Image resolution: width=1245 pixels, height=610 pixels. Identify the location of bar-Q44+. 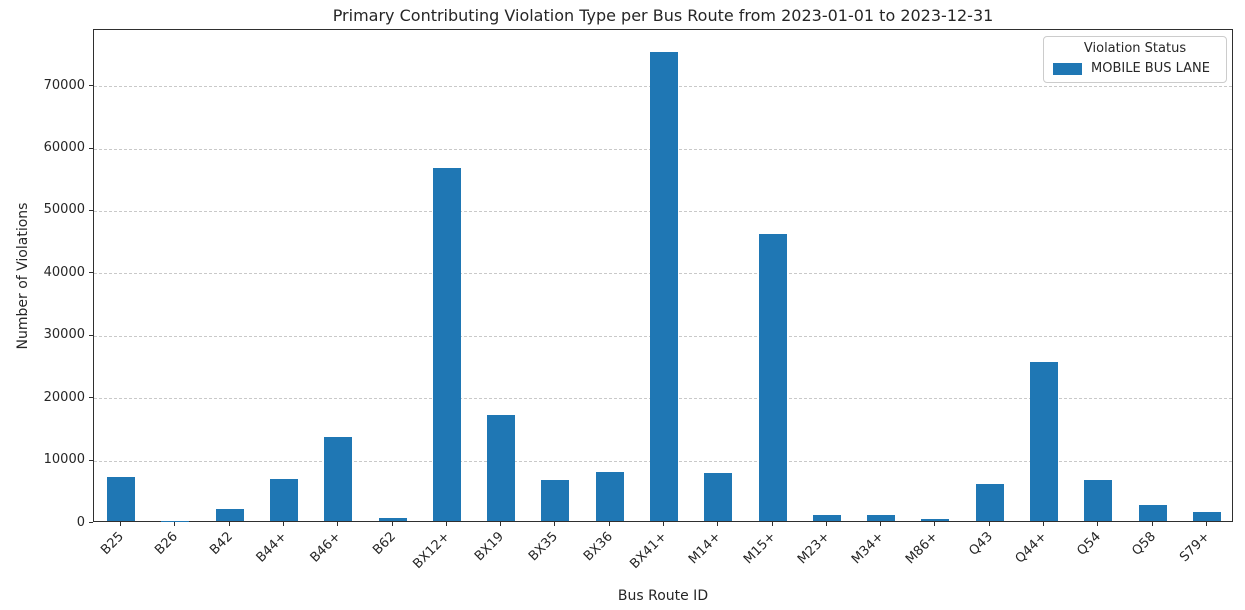
(1044, 441).